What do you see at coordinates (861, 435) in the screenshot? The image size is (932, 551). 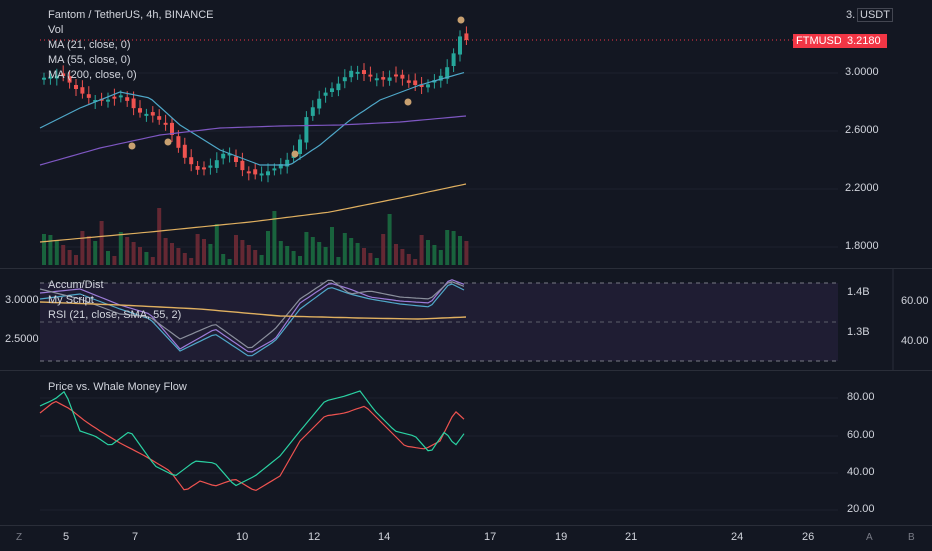 I see `flow-tick: 60.00` at bounding box center [861, 435].